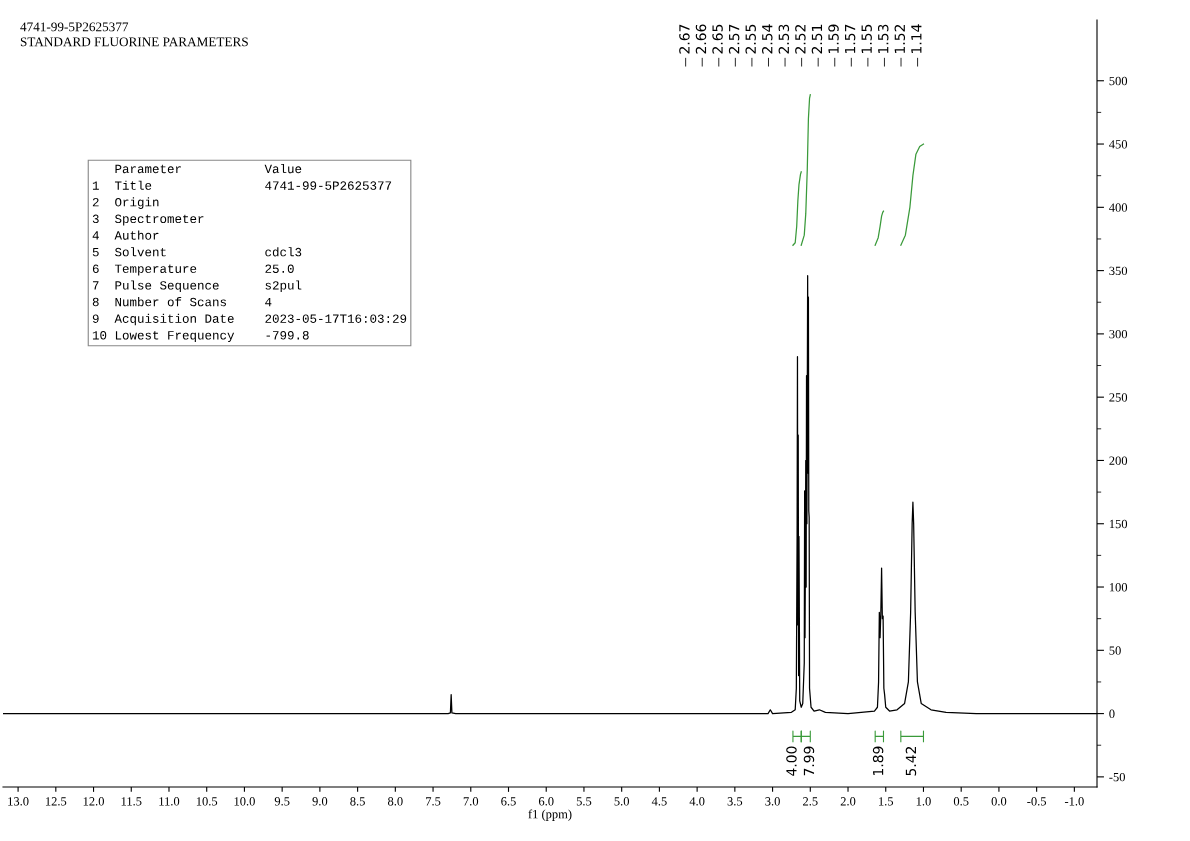  What do you see at coordinates (395, 801) in the screenshot?
I see `x-tick-label: 8.0` at bounding box center [395, 801].